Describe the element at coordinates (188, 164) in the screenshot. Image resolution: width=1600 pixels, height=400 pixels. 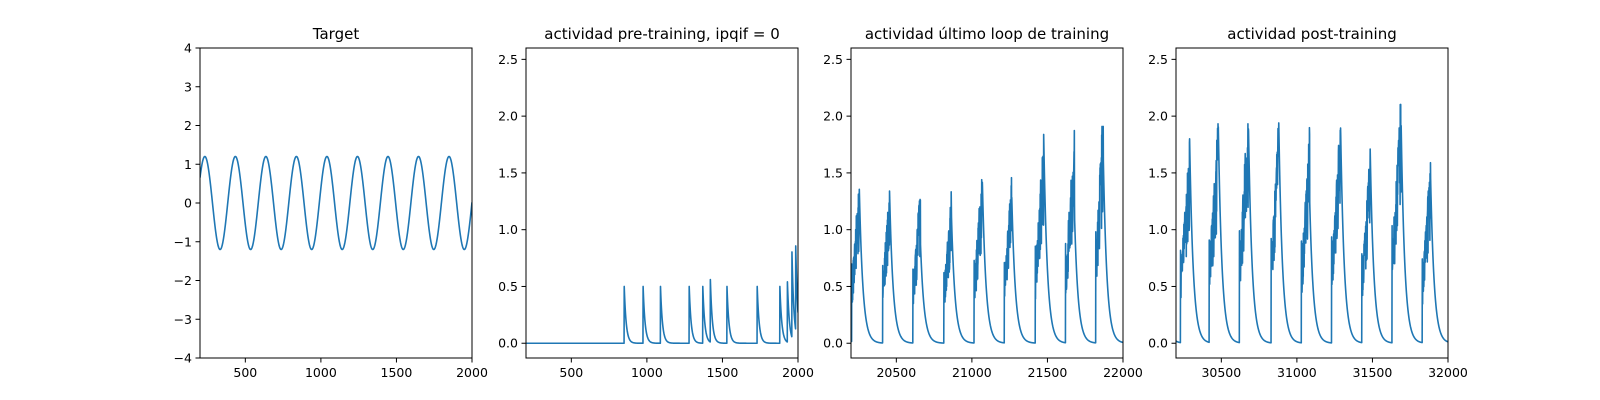
I see `y-tick-label: 1` at that location.